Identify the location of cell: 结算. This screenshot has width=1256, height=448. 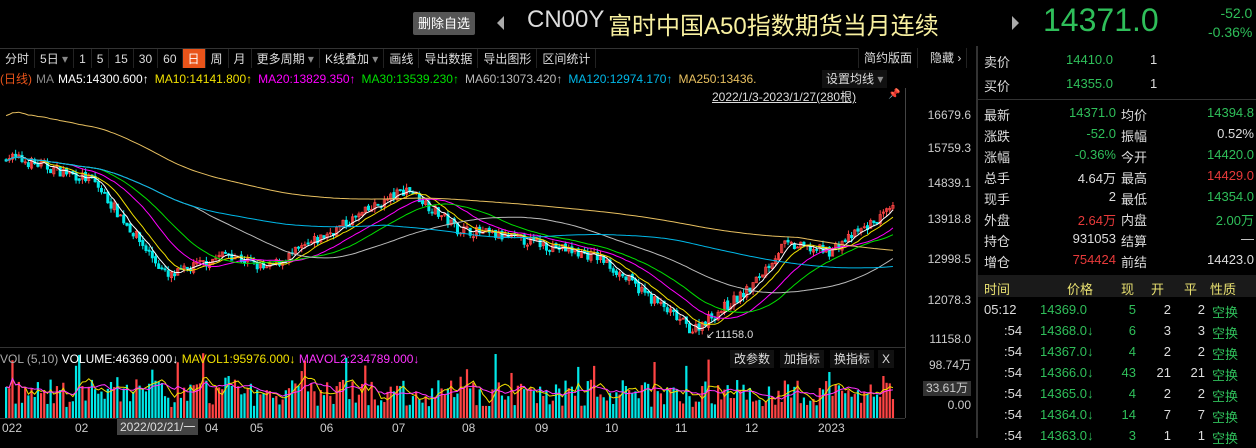
(1134, 241).